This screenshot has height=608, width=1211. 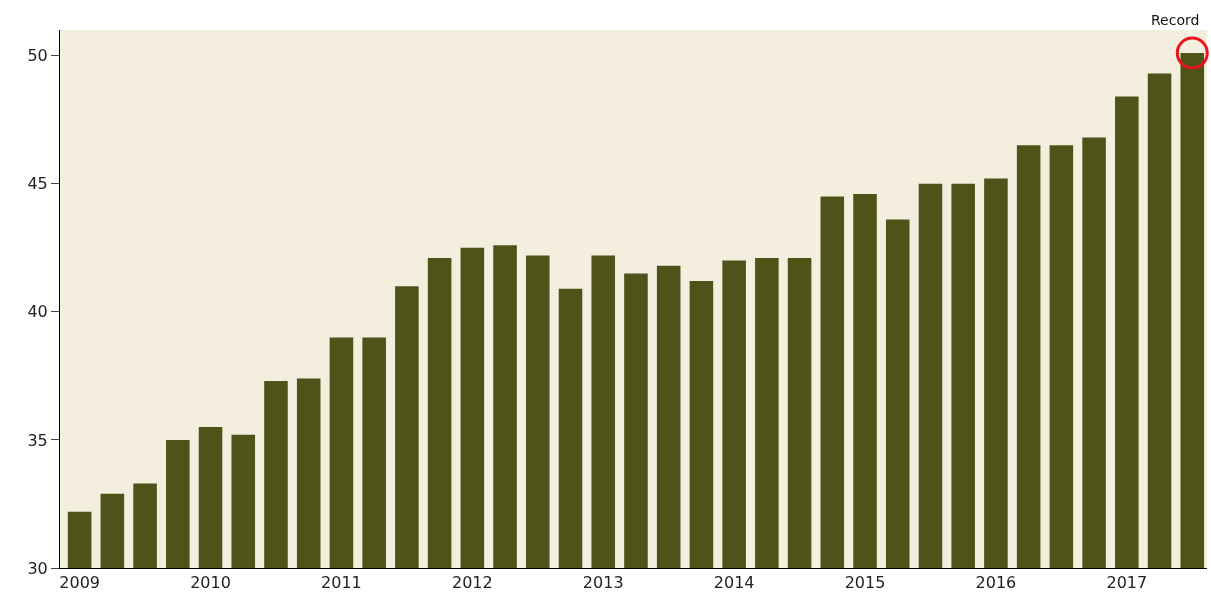 What do you see at coordinates (865, 583) in the screenshot?
I see `x-tick-label: 2015` at bounding box center [865, 583].